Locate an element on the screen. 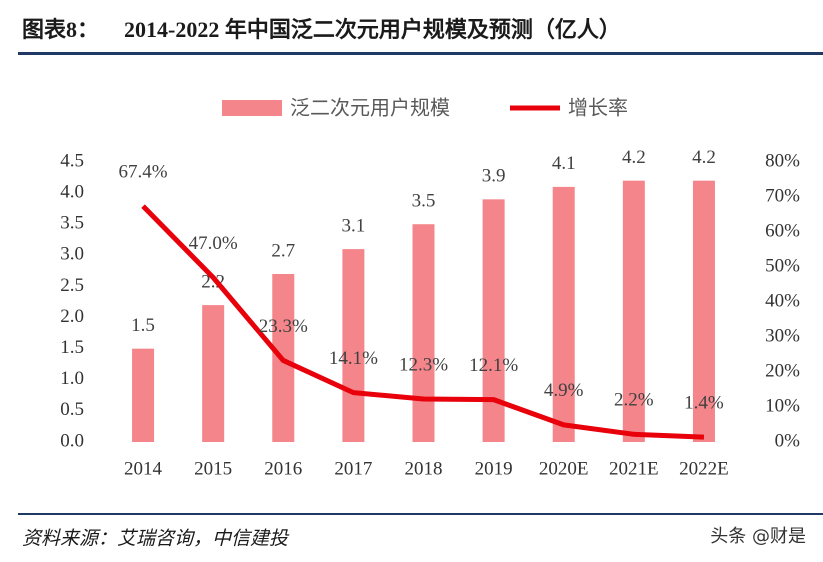 The width and height of the screenshot is (823, 562). y2-tick-label: 40% is located at coordinates (782, 300).